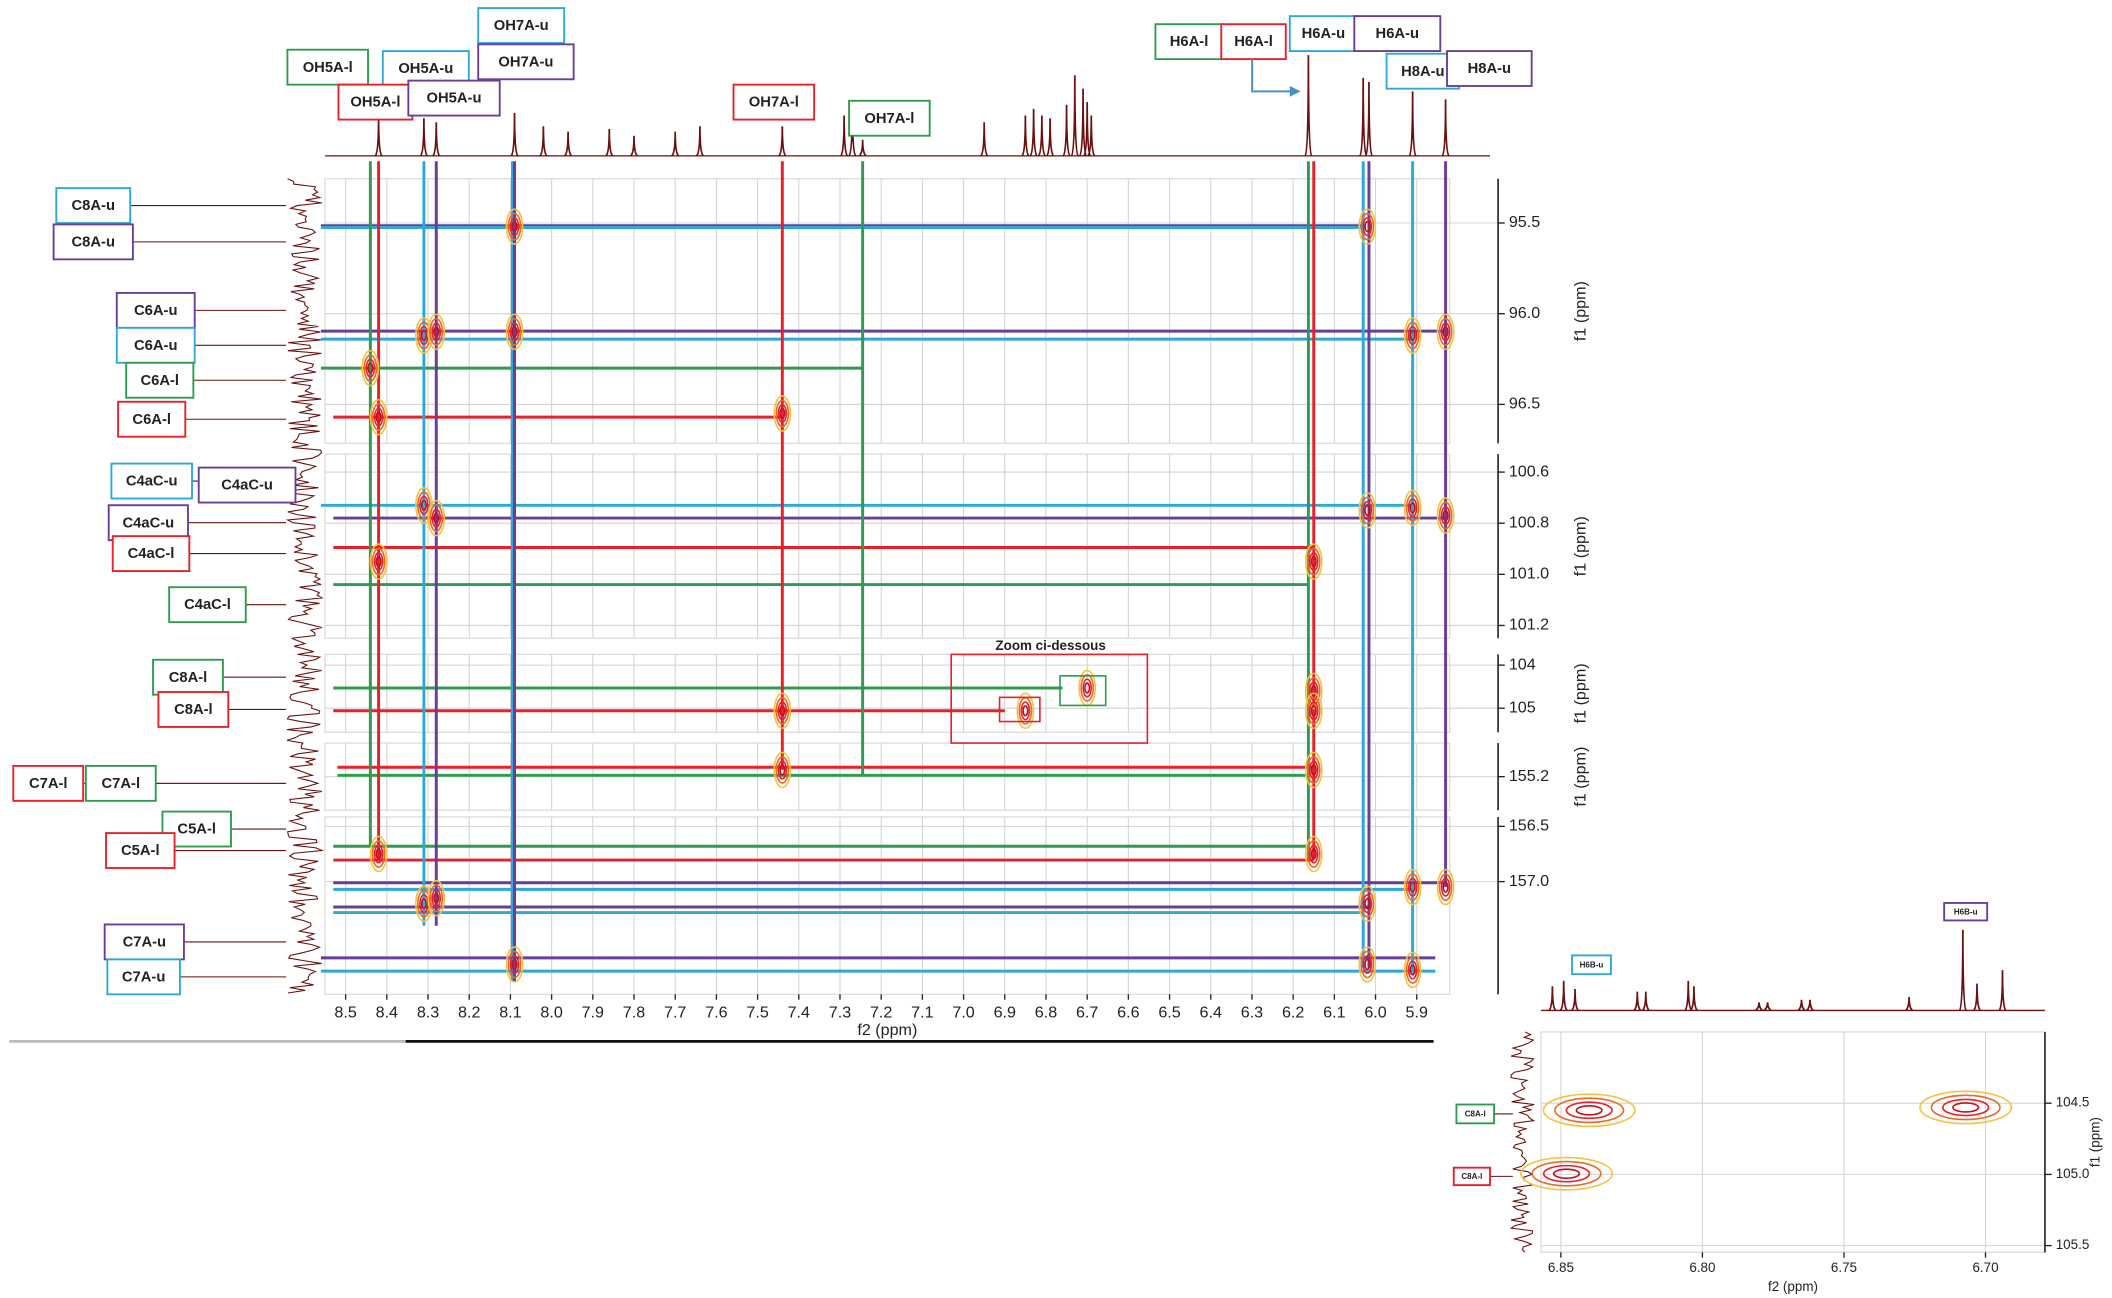  What do you see at coordinates (1169, 1012) in the screenshot?
I see `x-tick-label: 6.5` at bounding box center [1169, 1012].